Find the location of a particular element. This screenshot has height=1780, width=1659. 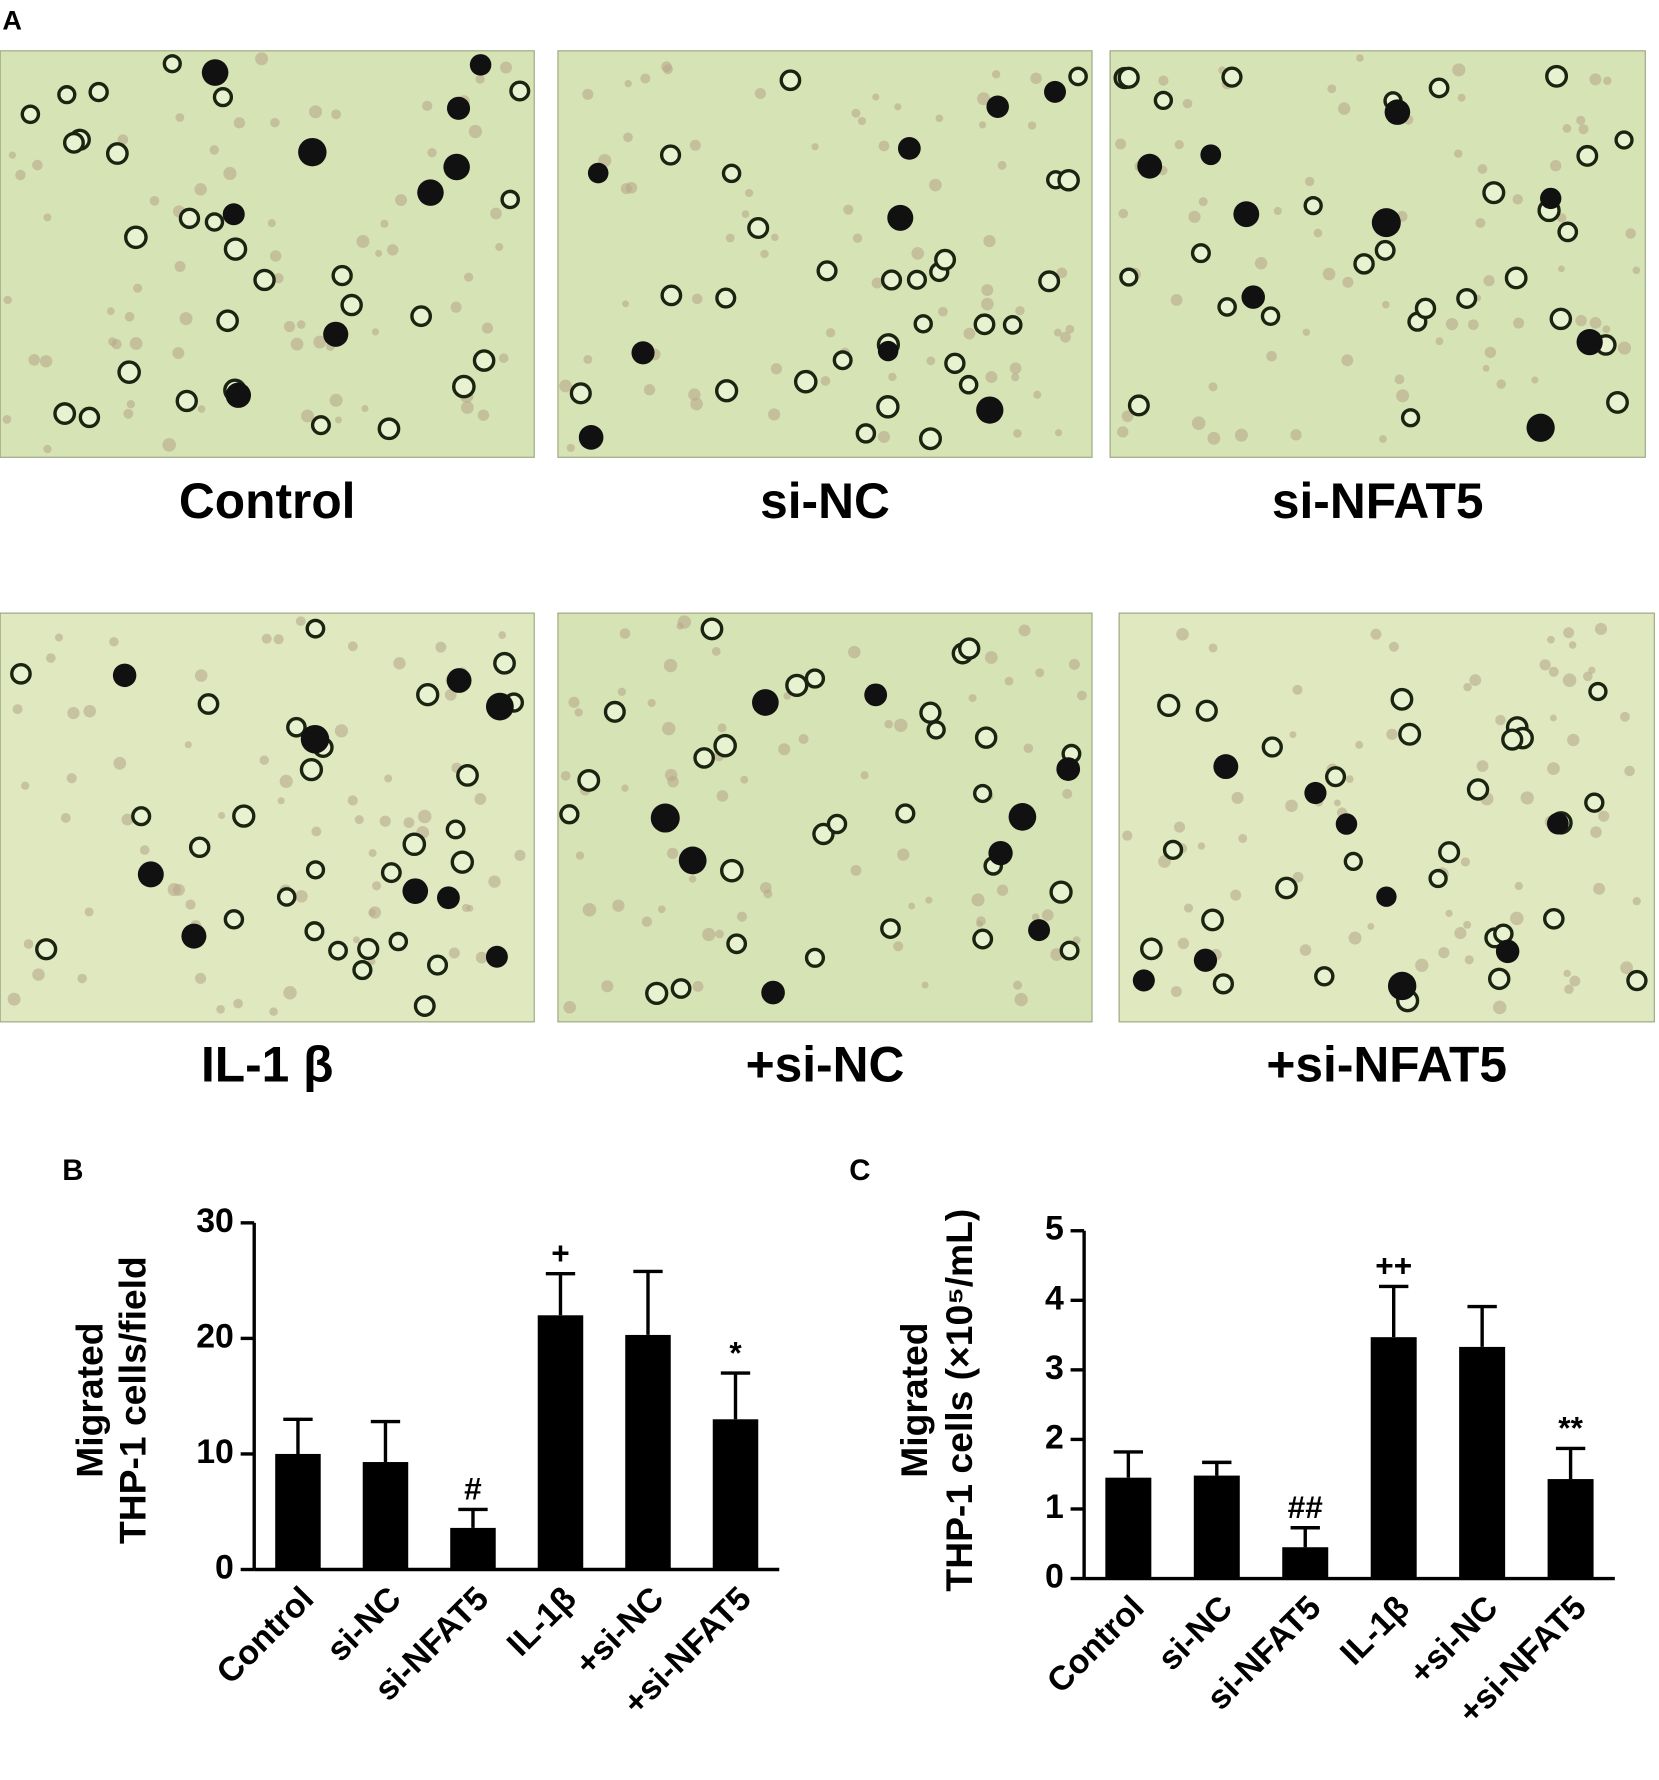

y-axis-label: THP-1 cells (×10⁵/mL) is located at coordinates (959, 1400).